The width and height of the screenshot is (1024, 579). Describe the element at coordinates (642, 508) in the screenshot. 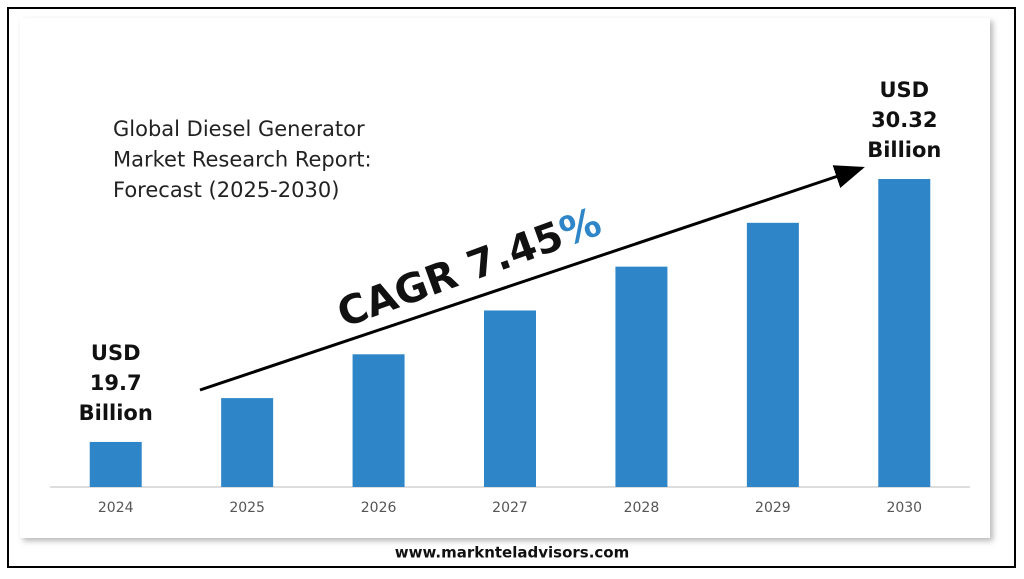

I see `x-tick-label: 2028` at that location.